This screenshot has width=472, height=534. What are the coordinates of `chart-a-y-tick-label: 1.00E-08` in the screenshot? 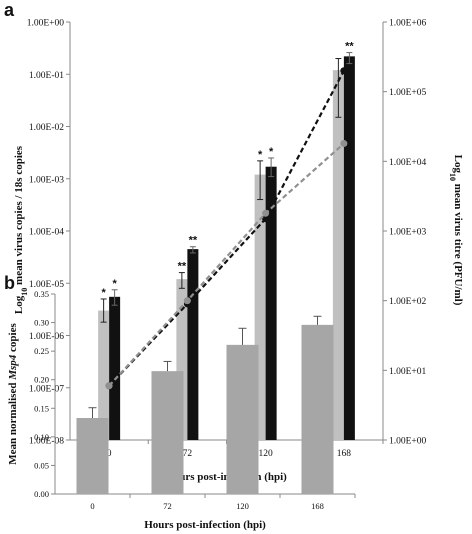 It's located at (46, 442).